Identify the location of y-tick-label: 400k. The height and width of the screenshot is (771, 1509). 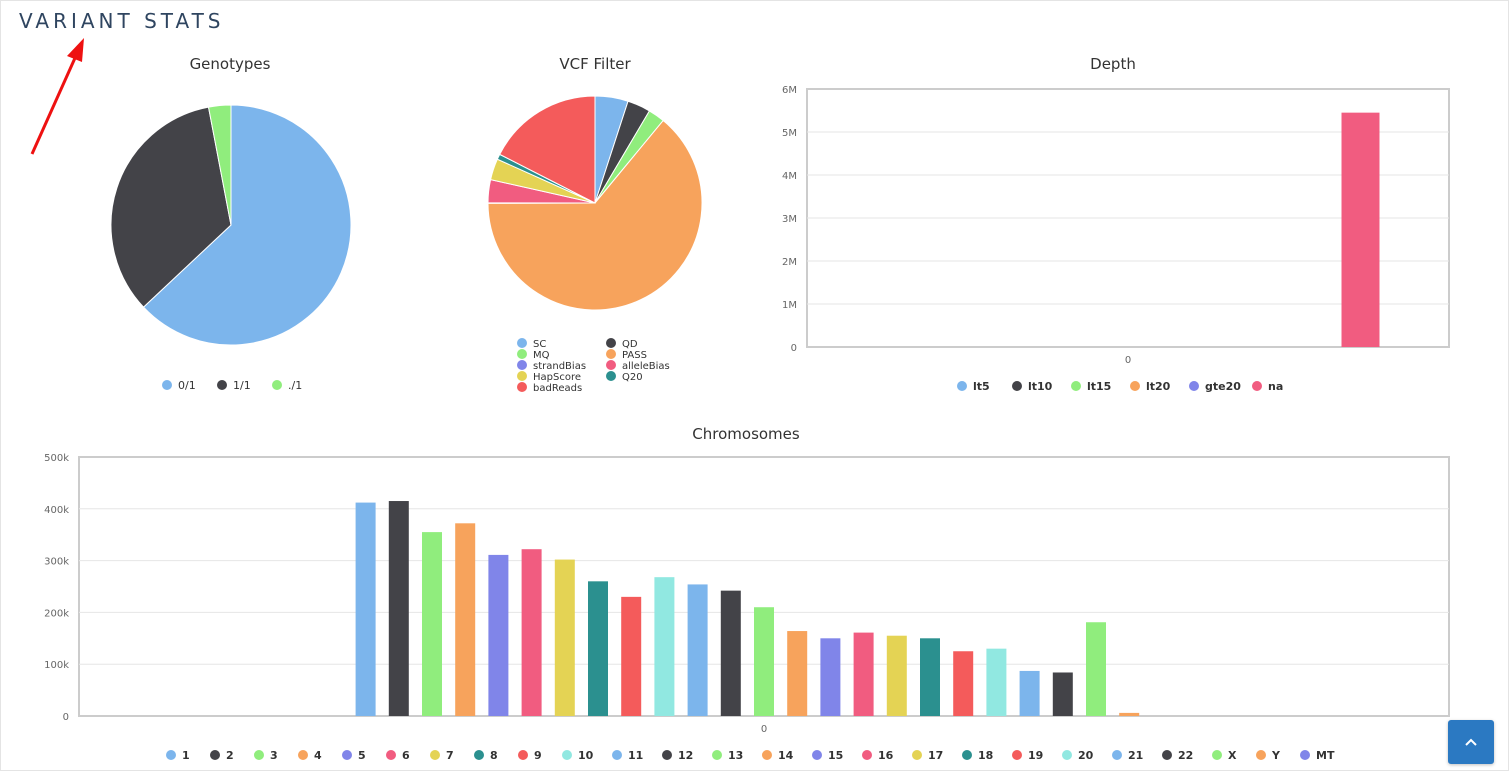
(56, 510).